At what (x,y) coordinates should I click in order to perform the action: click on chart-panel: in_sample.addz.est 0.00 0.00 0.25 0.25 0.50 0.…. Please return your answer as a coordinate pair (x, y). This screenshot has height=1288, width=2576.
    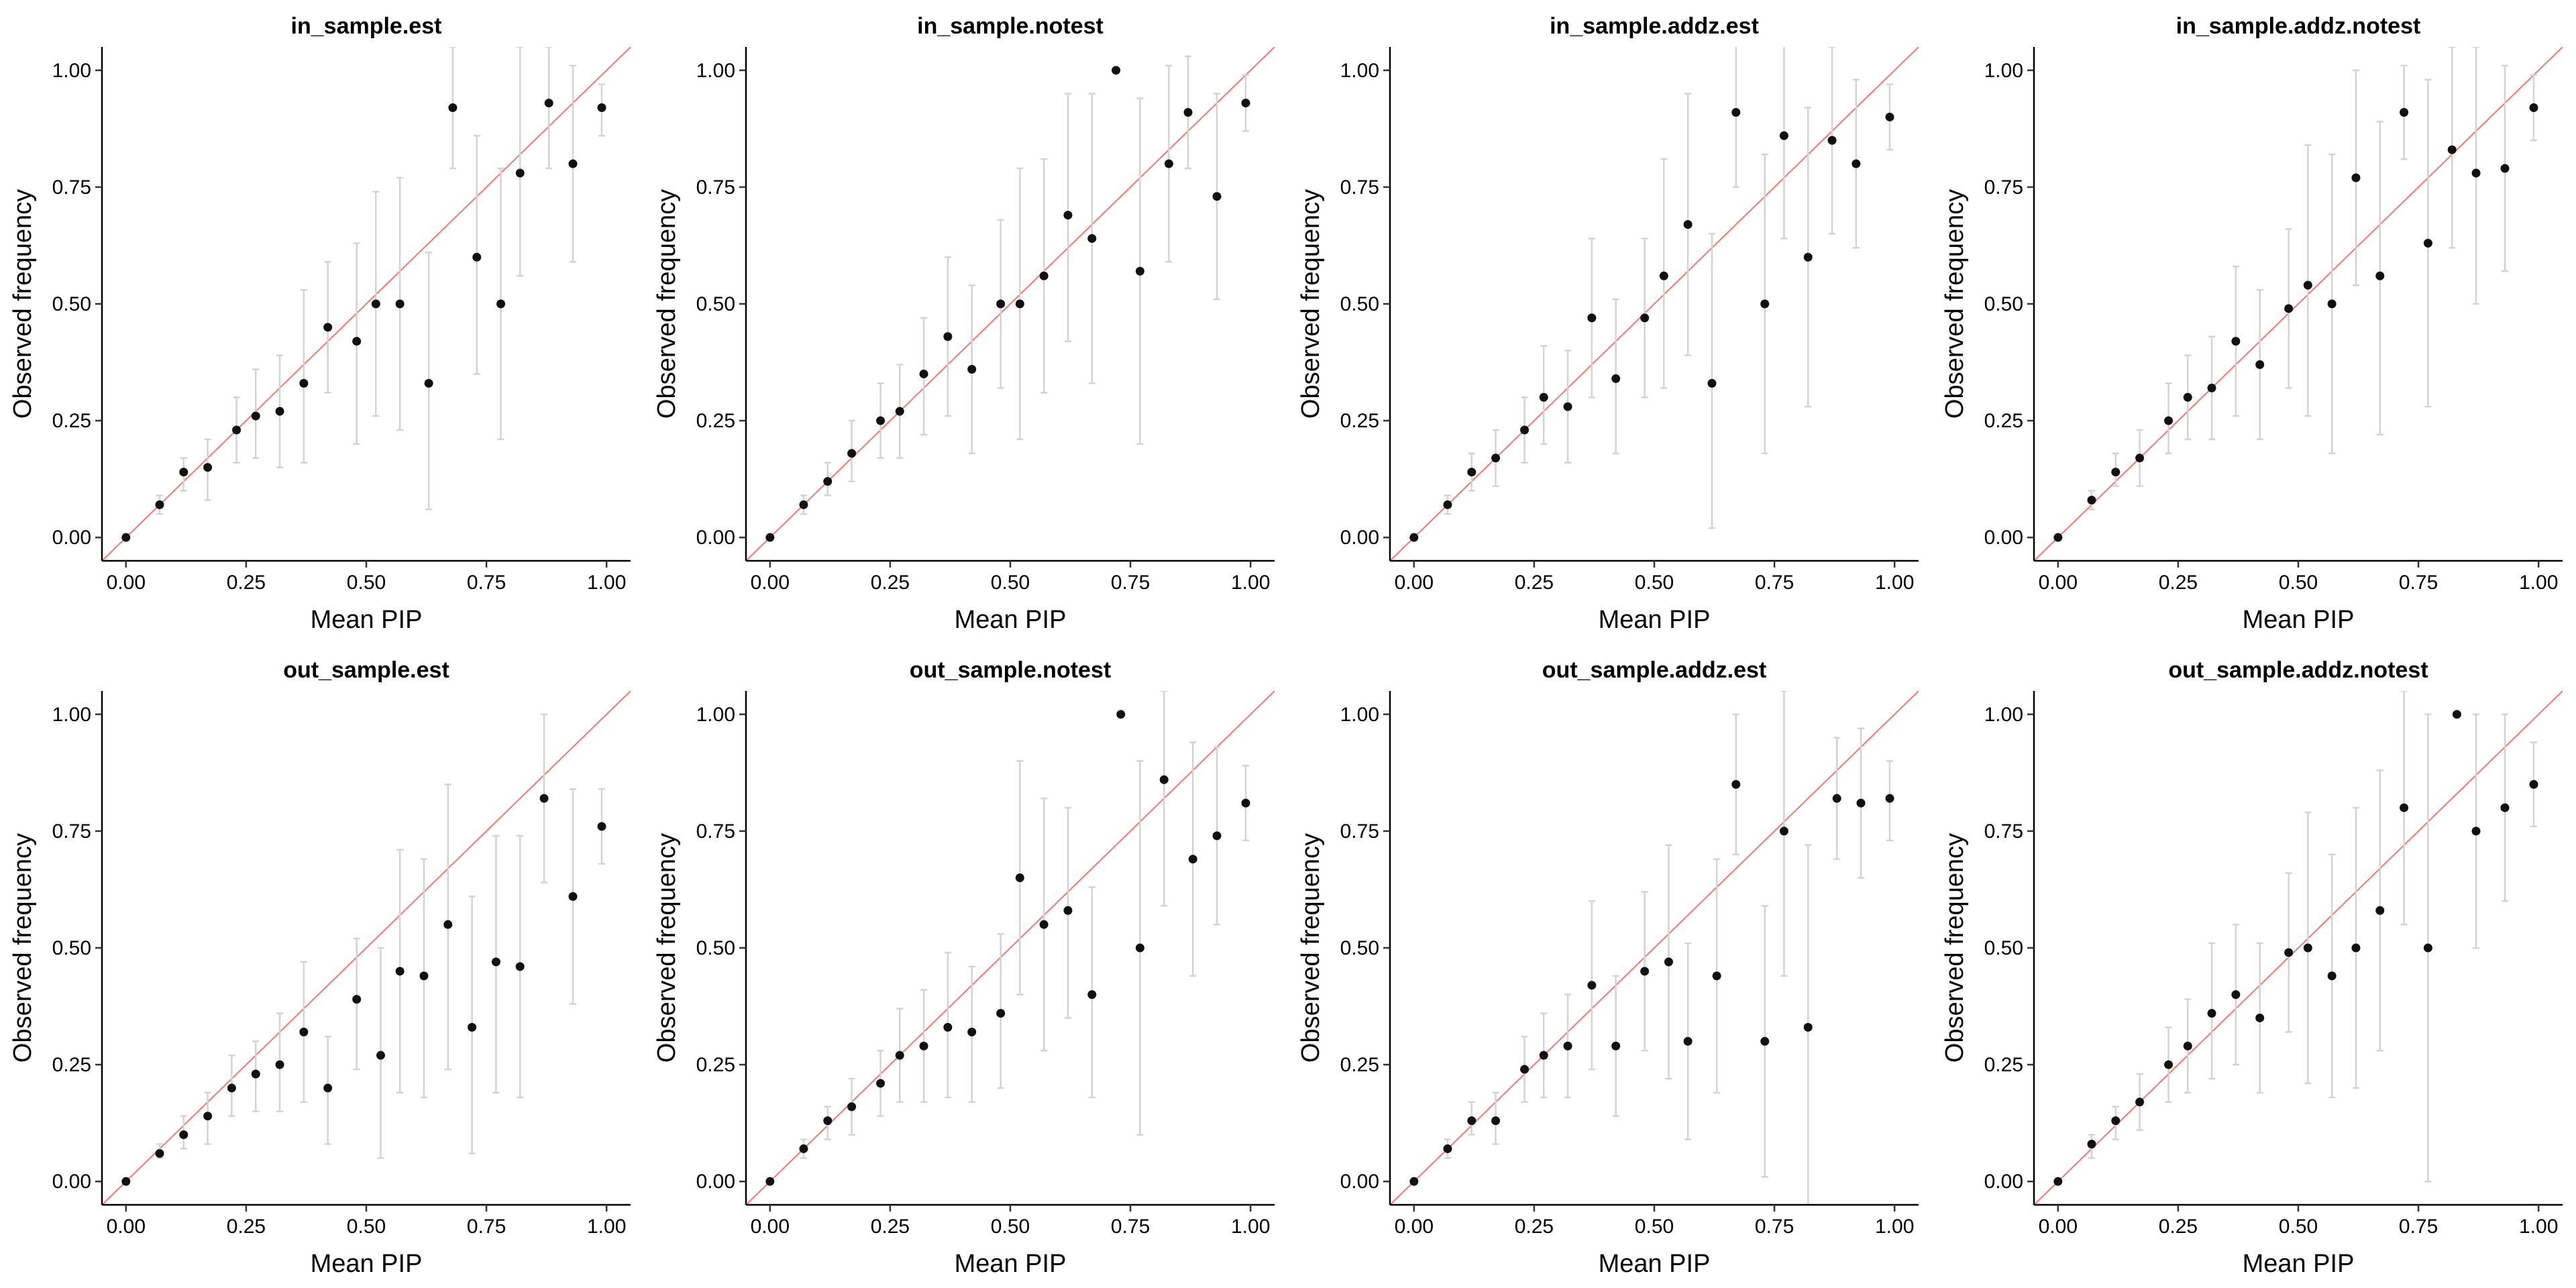
    Looking at the image, I should click on (1608, 323).